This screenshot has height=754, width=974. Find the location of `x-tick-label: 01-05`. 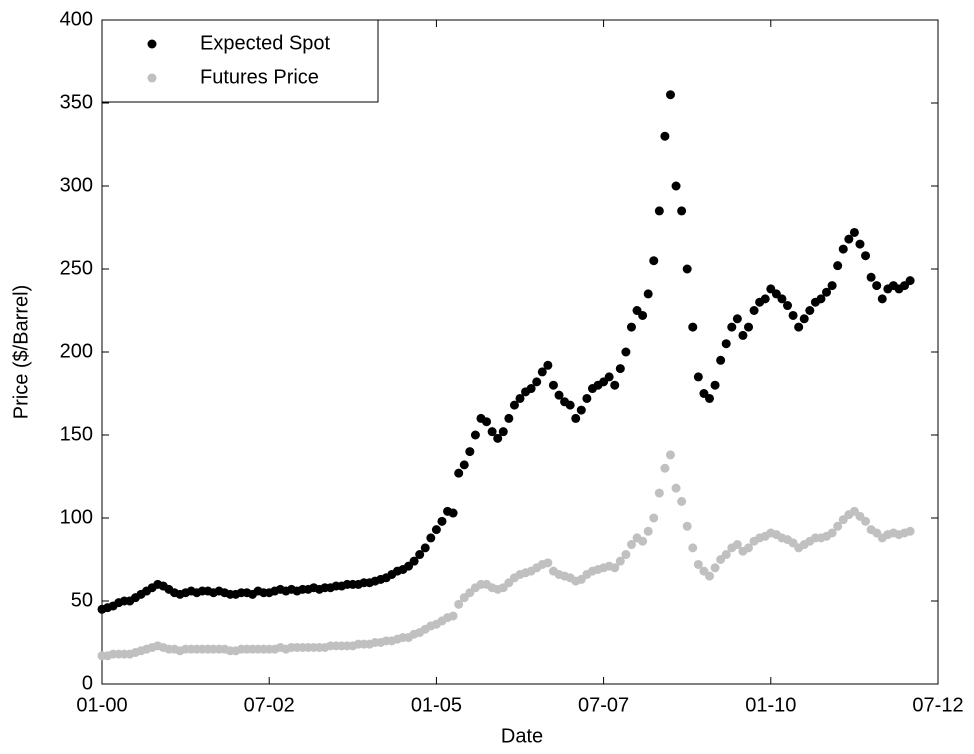

x-tick-label: 01-05 is located at coordinates (436, 705).